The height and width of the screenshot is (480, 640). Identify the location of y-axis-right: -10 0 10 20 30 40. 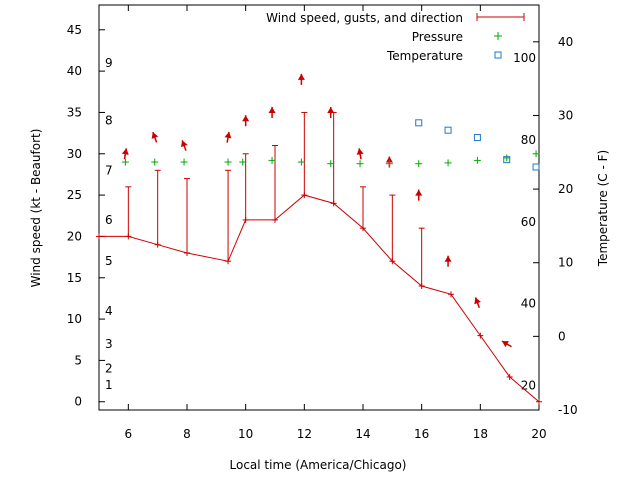
(555, 226).